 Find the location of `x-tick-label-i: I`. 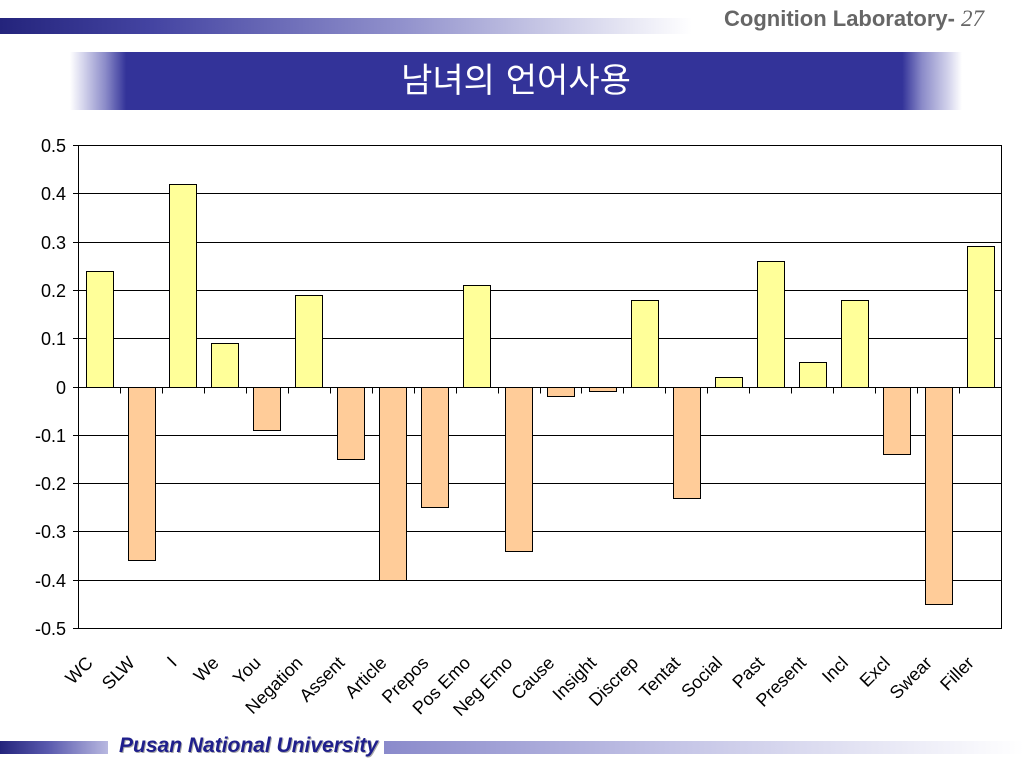

x-tick-label-i: I is located at coordinates (172, 662).